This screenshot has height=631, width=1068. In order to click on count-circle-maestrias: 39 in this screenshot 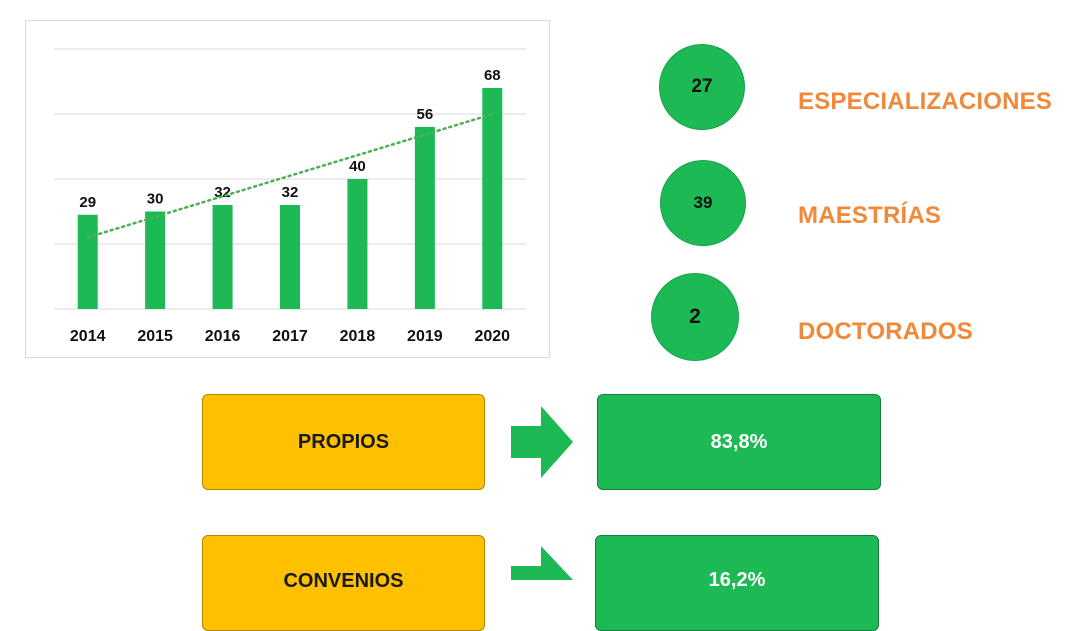, I will do `click(703, 203)`.